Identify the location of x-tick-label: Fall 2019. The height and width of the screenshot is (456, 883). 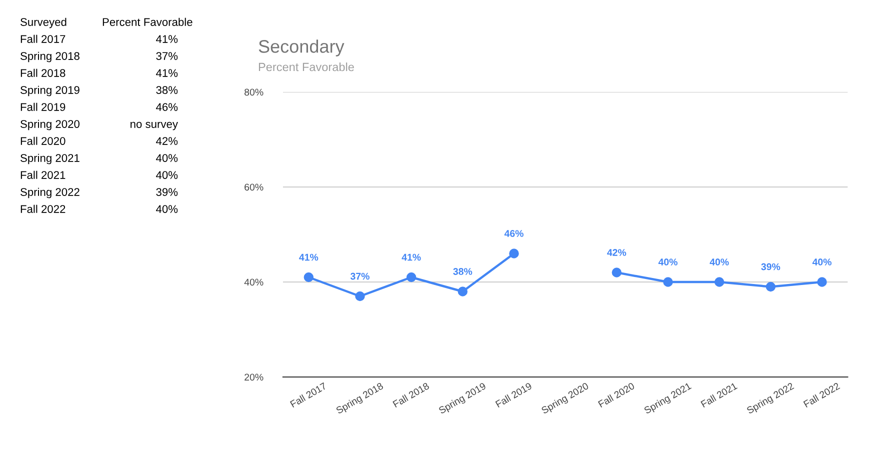
(513, 395).